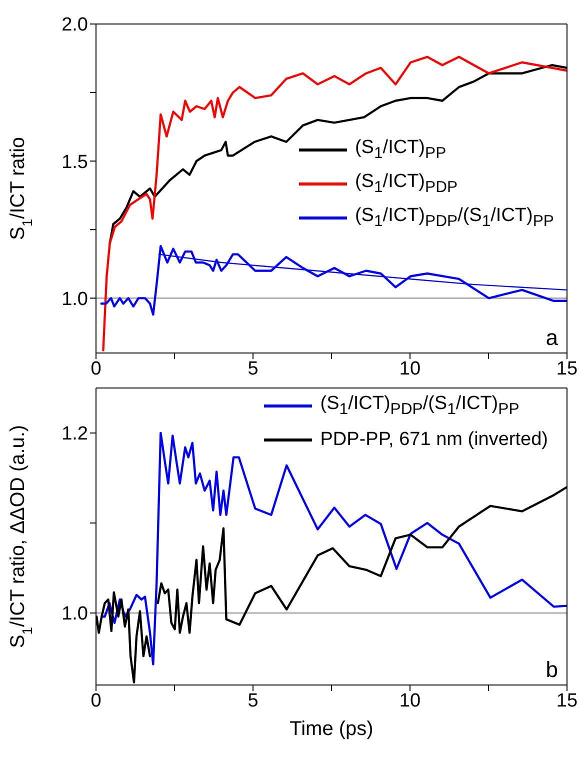 The image size is (584, 770). Describe the element at coordinates (434, 440) in the screenshot. I see `legend-label: PDP-PP, 671 nm (inverted)` at that location.